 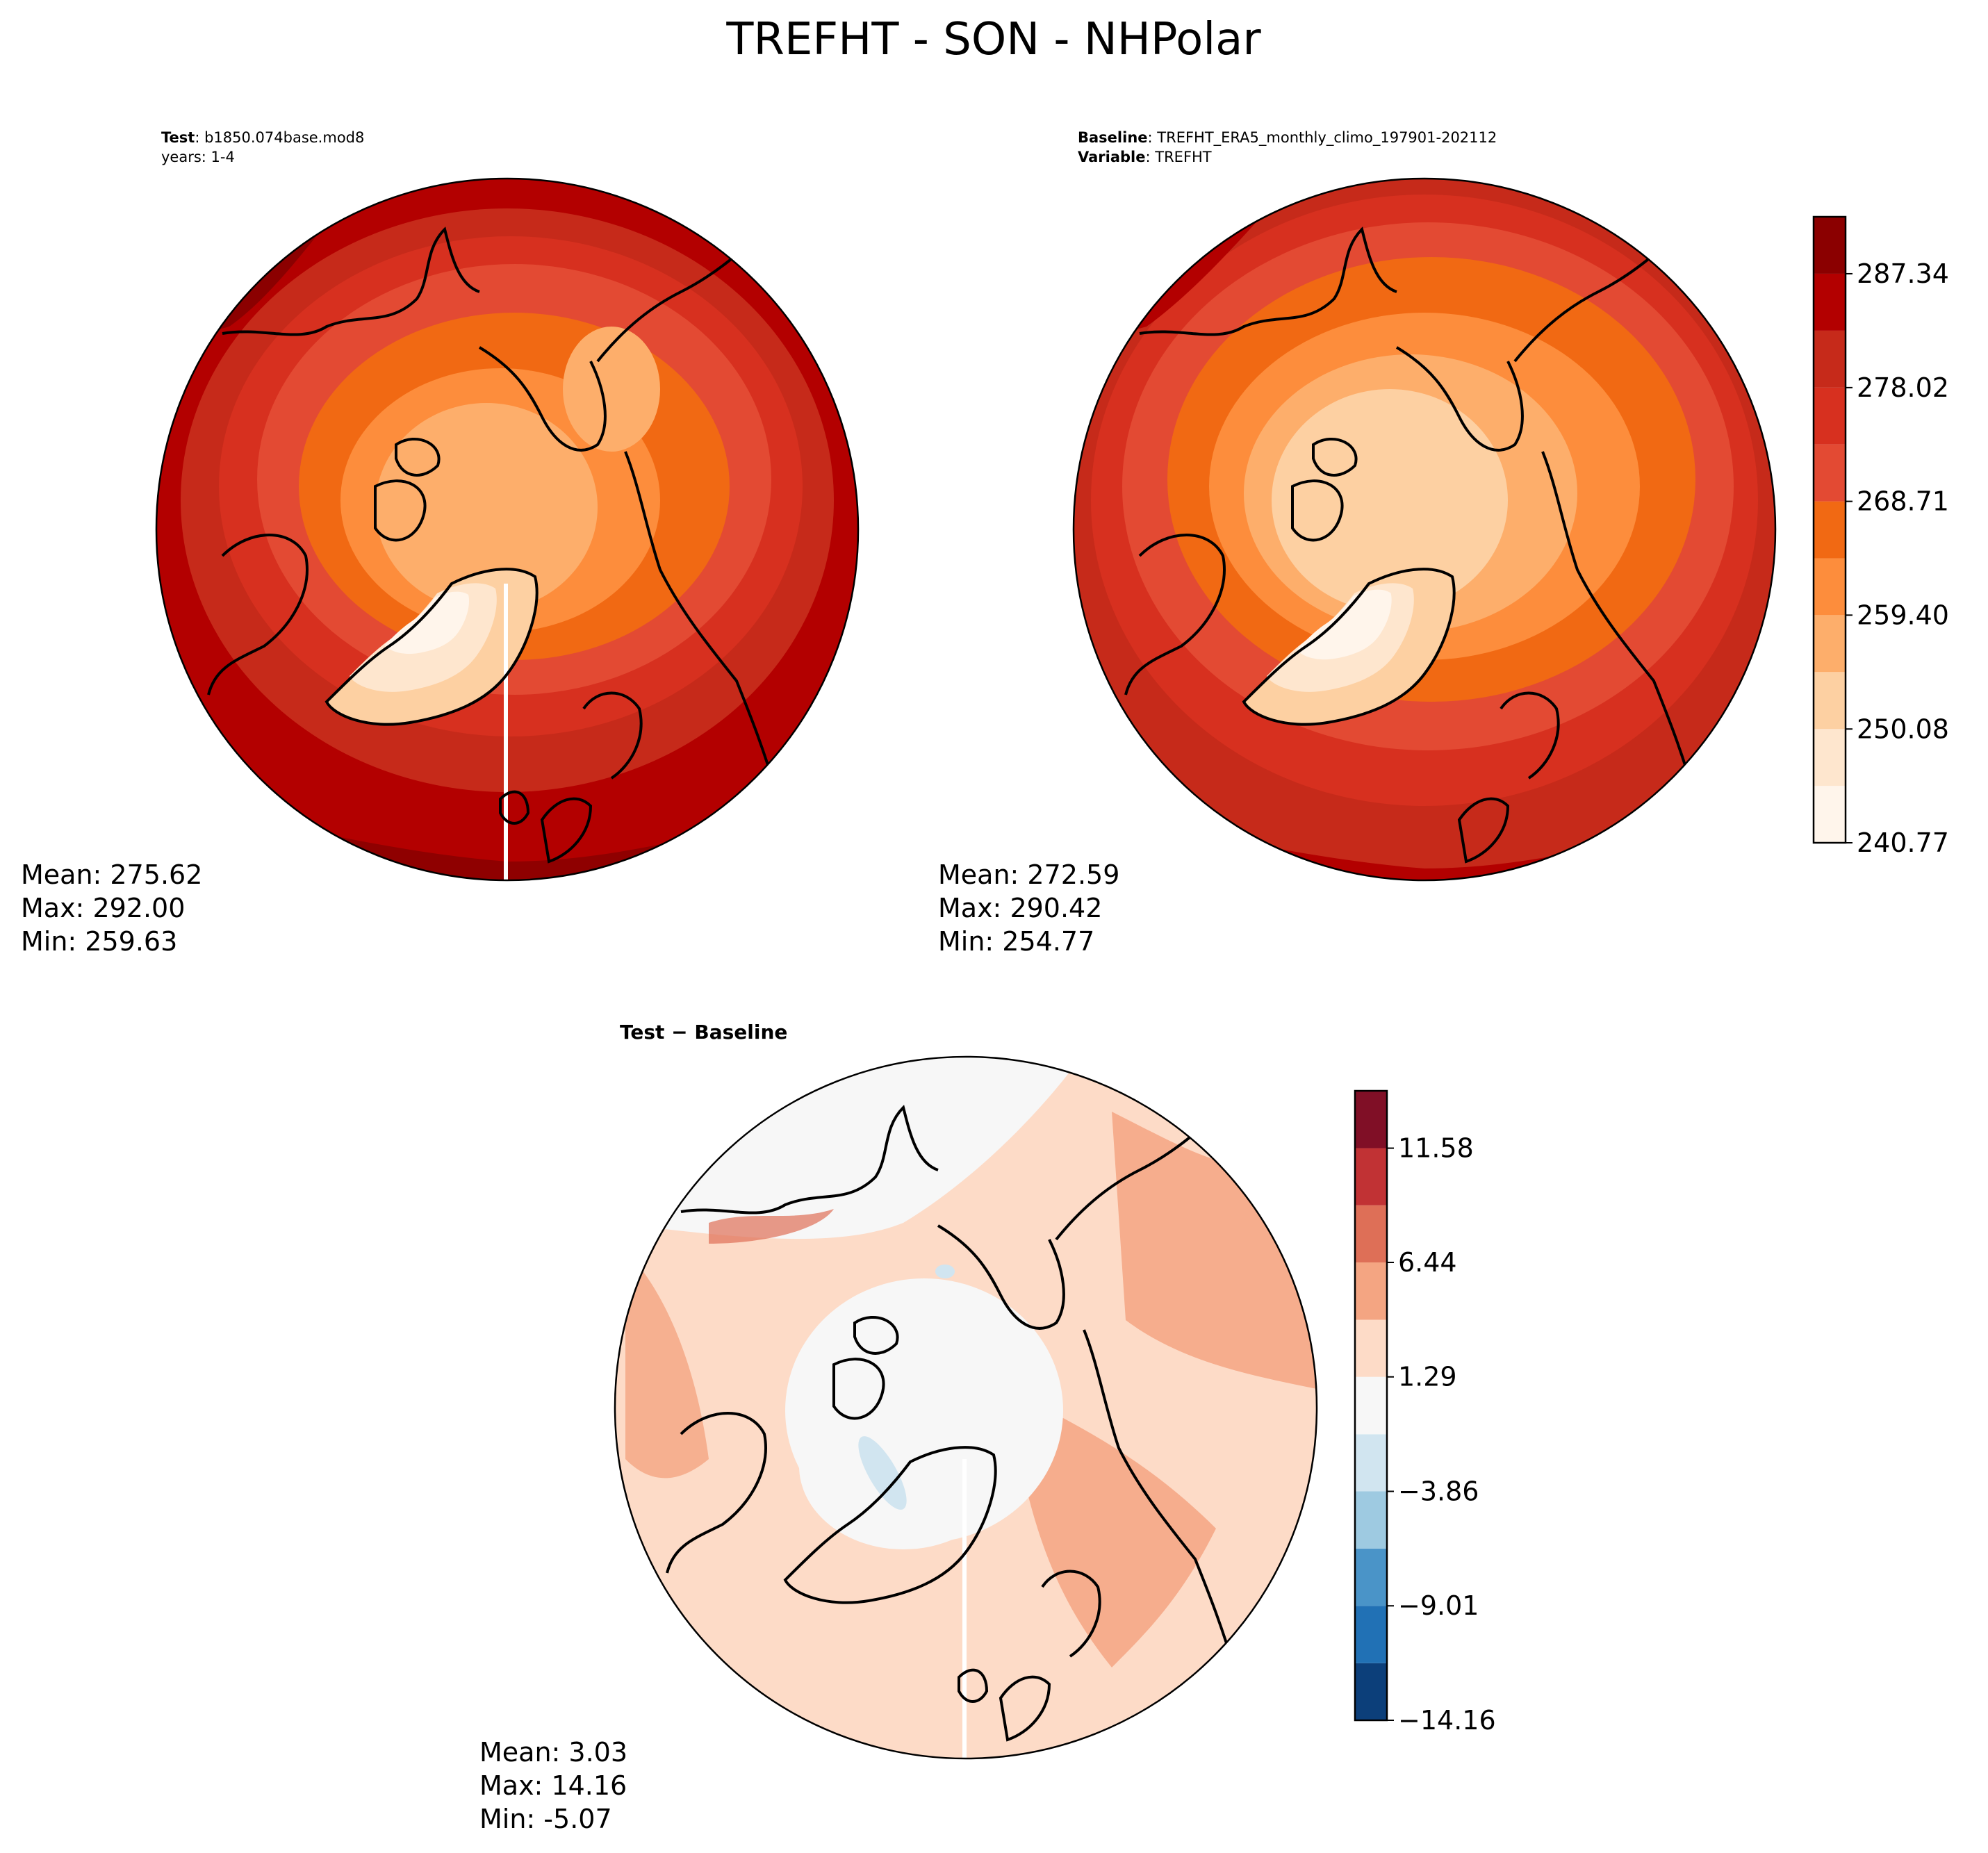 What do you see at coordinates (993, 39) in the screenshot?
I see `figure-title: TREFHT - SON - NHPolar` at bounding box center [993, 39].